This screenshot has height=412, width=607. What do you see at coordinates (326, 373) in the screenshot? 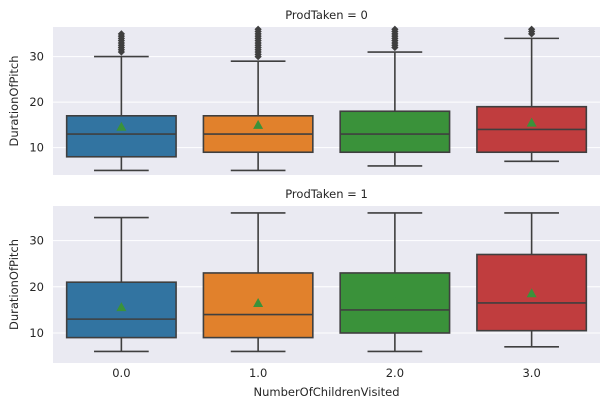
I see `x-tick-labels: 0.0 1.0 2.0 3.0` at bounding box center [326, 373].